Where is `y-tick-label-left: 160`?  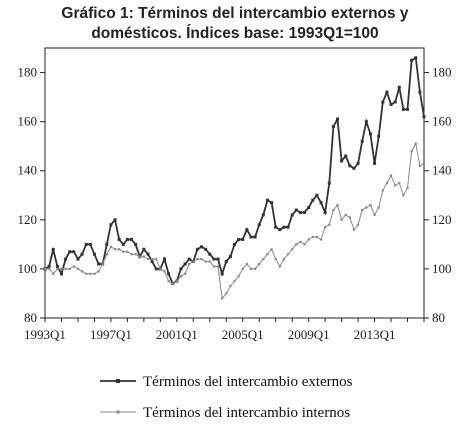
y-tick-label-left: 160 is located at coordinates (28, 121).